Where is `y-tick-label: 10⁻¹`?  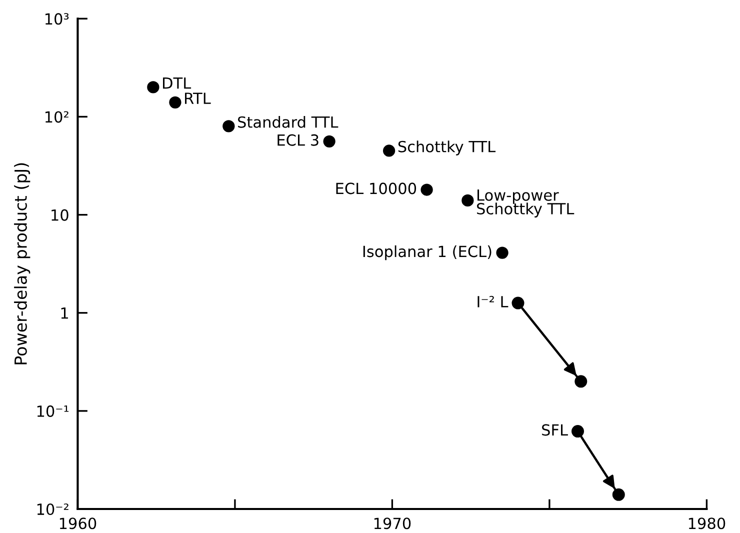 y-tick-label: 10⁻¹ is located at coordinates (53, 411).